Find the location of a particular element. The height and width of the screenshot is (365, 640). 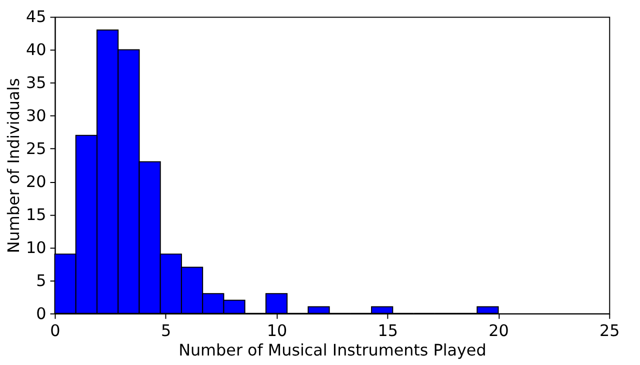

x-tick-label: 10 is located at coordinates (277, 330).